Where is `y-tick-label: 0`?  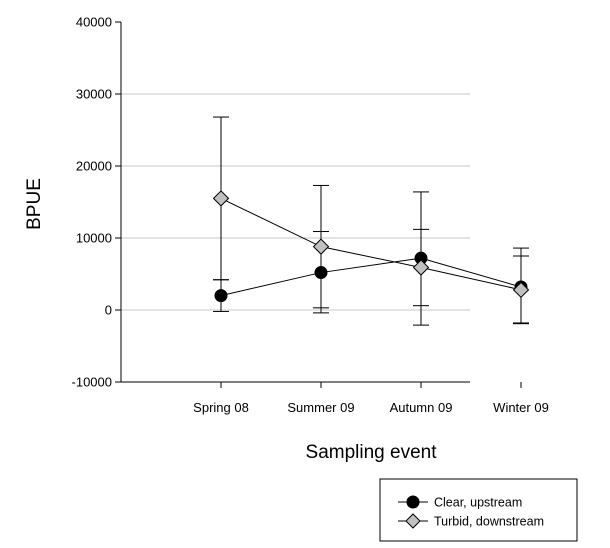 y-tick-label: 0 is located at coordinates (108, 310).